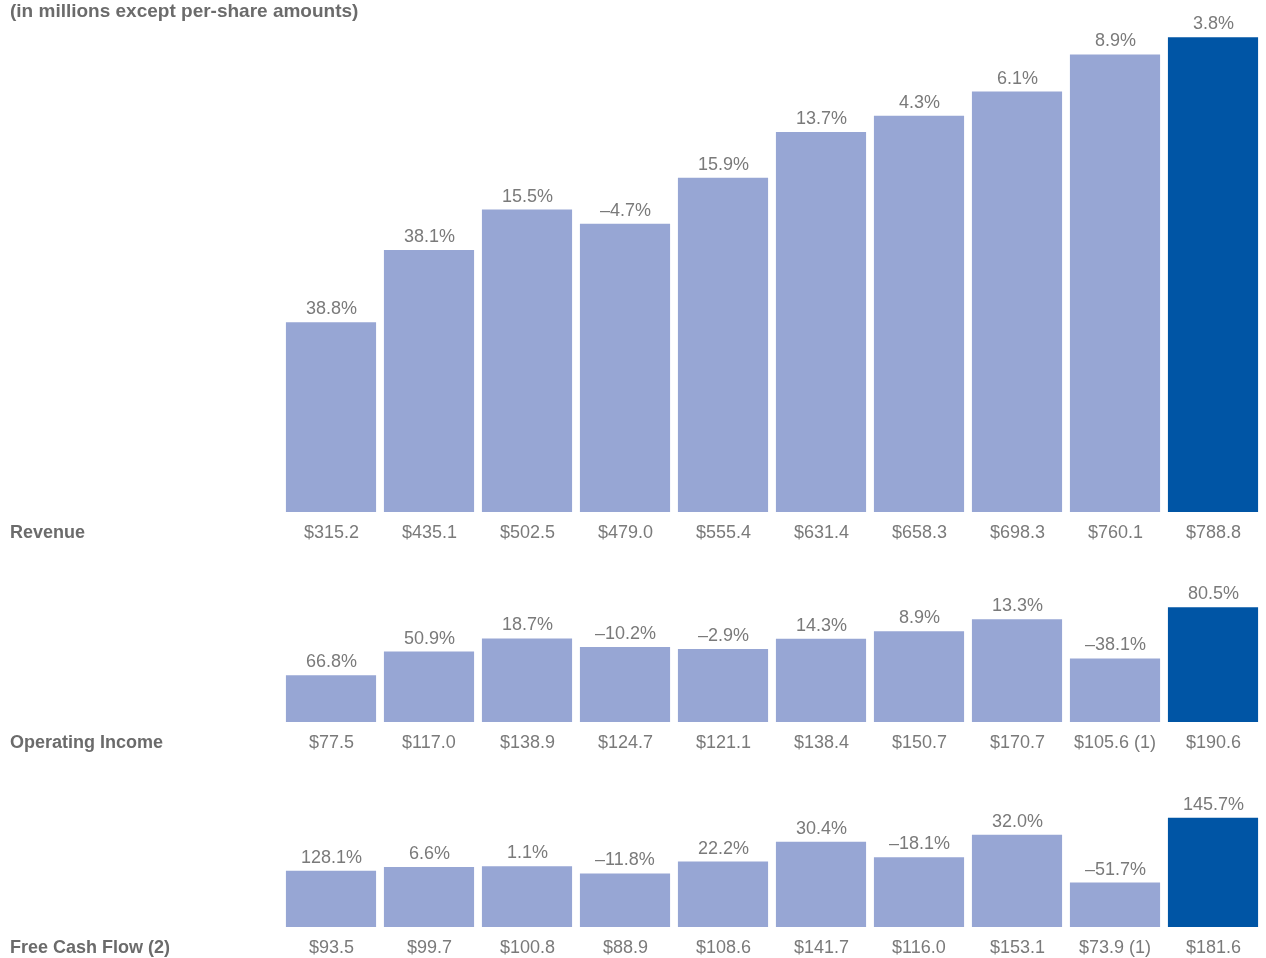 The height and width of the screenshot is (958, 1266). What do you see at coordinates (332, 308) in the screenshot?
I see `annotation: 38.8%` at bounding box center [332, 308].